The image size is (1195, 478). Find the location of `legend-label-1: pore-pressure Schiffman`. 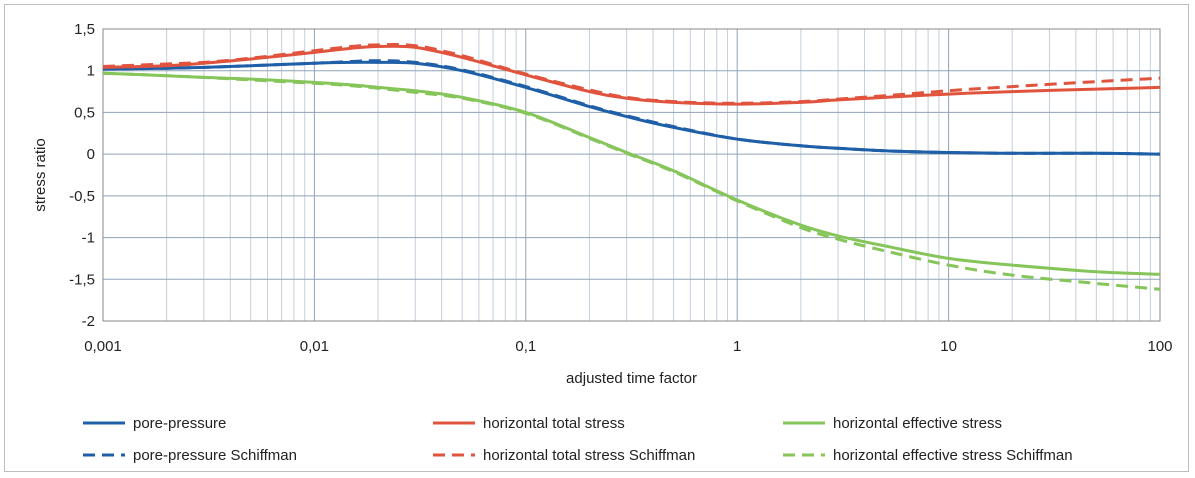

legend-label-1: pore-pressure Schiffman is located at coordinates (215, 455).